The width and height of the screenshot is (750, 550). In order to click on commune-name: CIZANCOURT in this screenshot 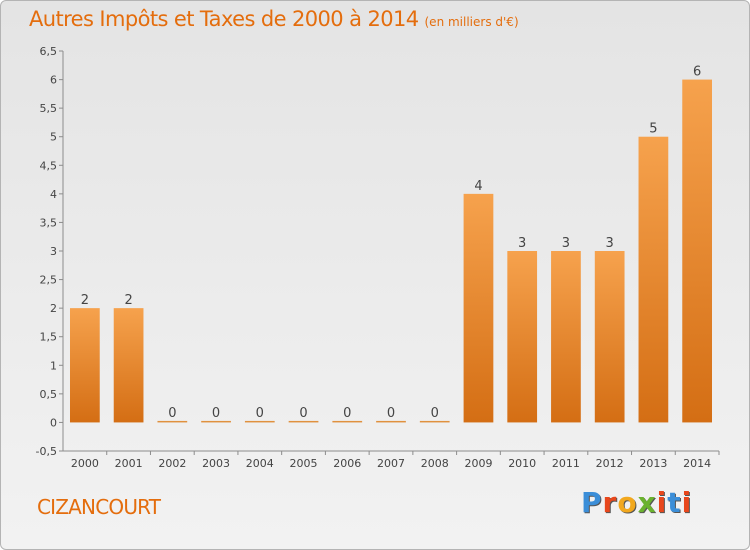, I will do `click(99, 507)`.